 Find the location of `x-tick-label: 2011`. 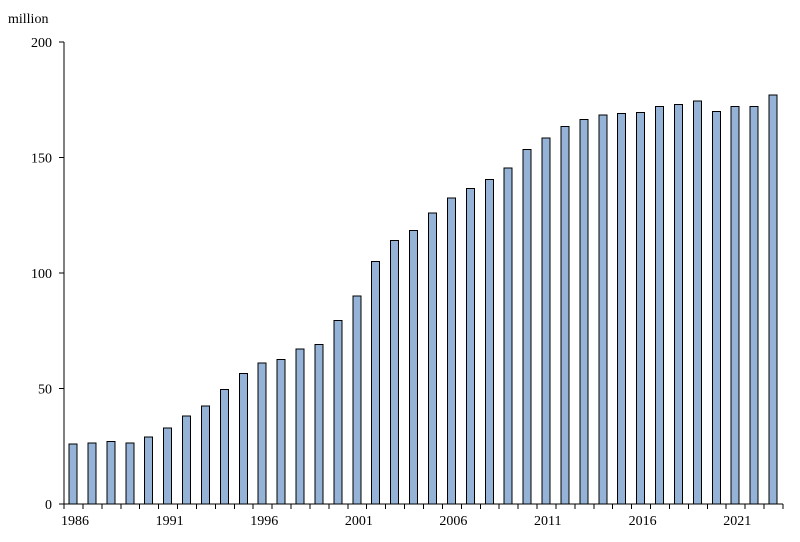

x-tick-label: 2011 is located at coordinates (547, 521).